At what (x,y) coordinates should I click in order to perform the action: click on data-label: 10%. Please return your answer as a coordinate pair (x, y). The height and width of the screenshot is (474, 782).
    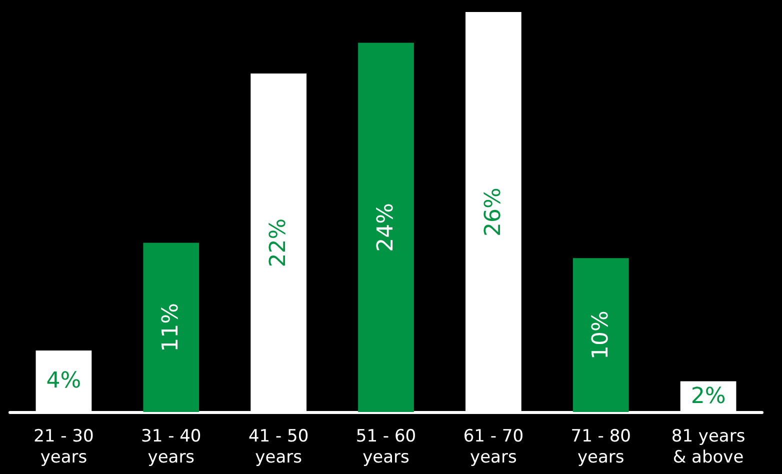
    Looking at the image, I should click on (601, 335).